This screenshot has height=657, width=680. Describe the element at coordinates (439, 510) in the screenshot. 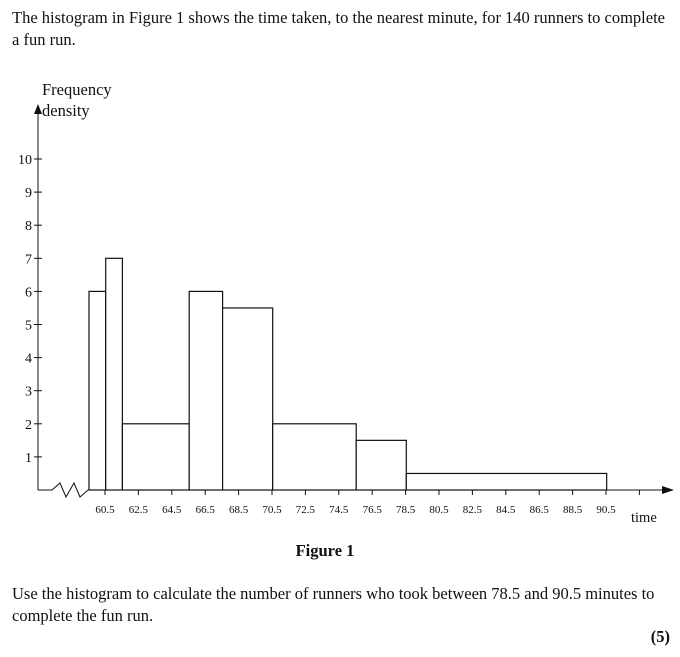

I see `x-tick-label: 80.5` at that location.